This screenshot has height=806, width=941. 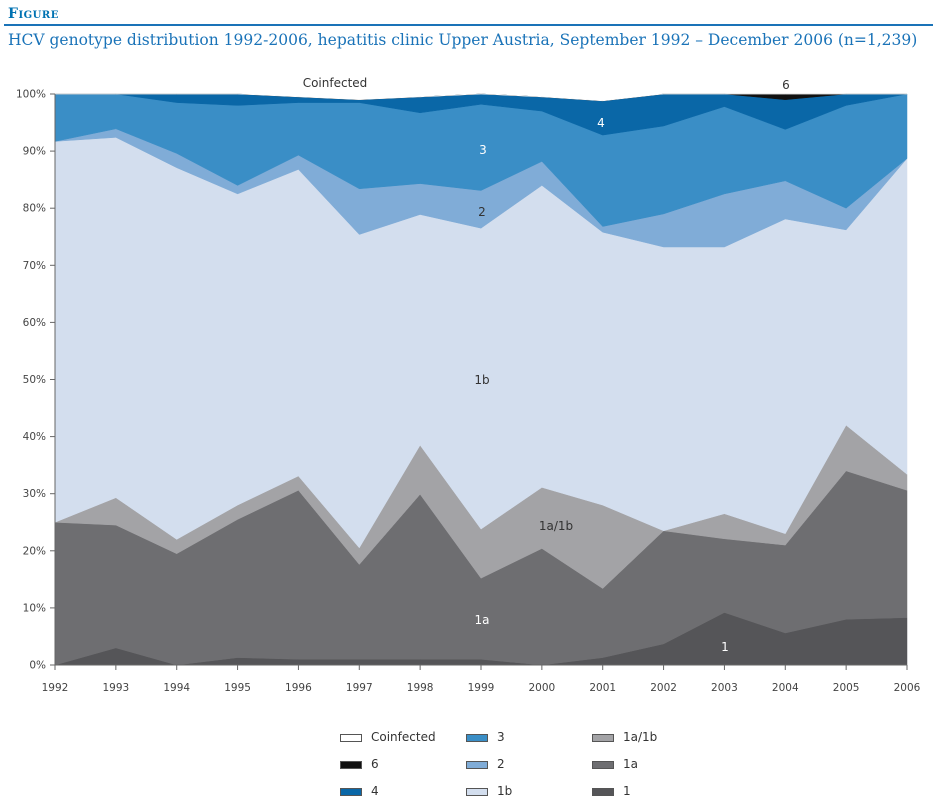 What do you see at coordinates (34, 437) in the screenshot?
I see `y-tick-label: 40%` at bounding box center [34, 437].